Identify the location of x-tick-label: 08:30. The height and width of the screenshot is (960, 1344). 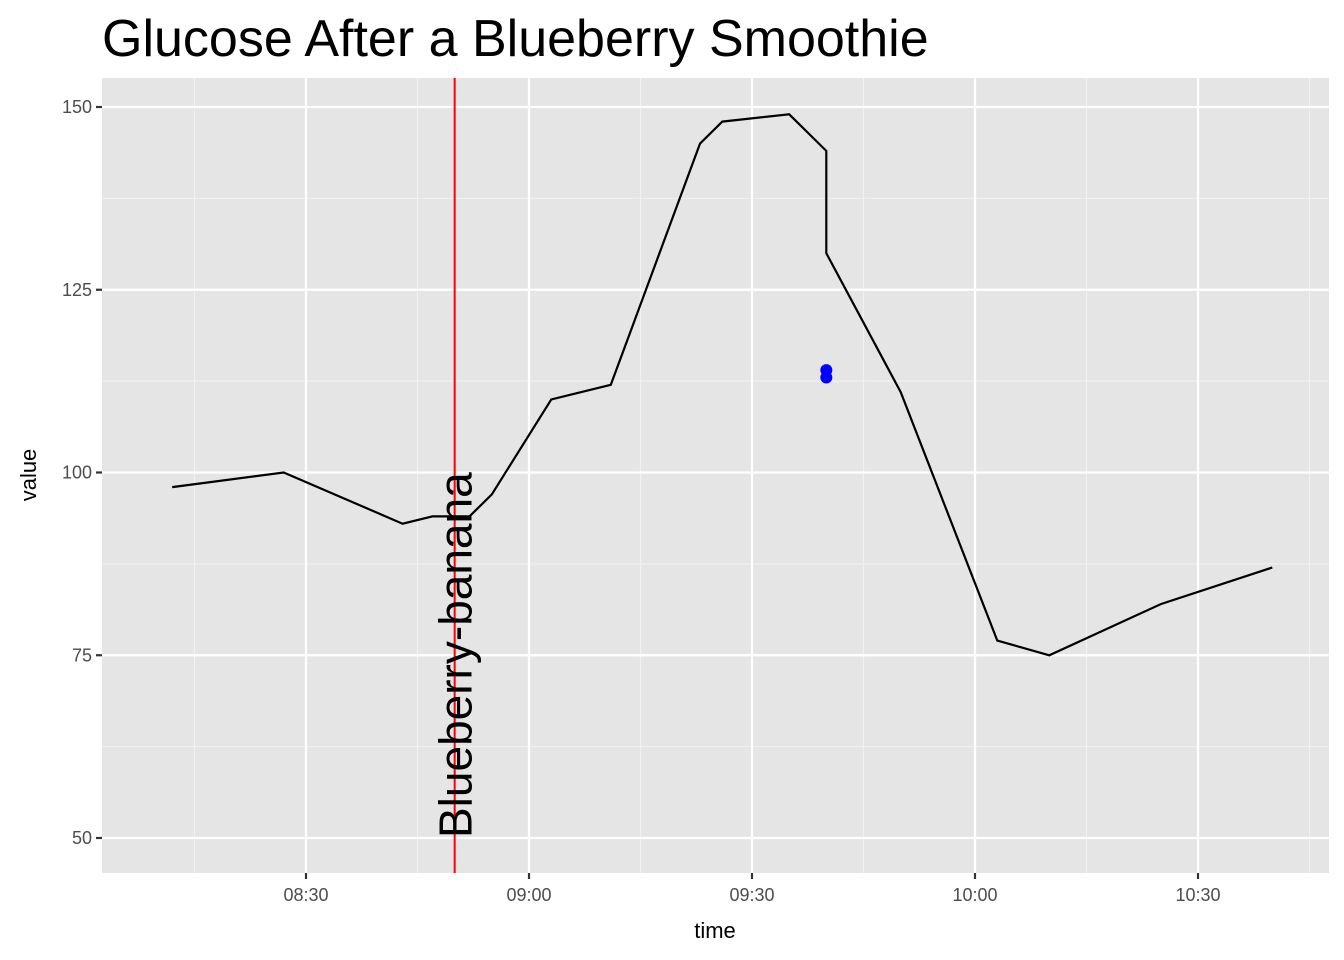
(305, 895).